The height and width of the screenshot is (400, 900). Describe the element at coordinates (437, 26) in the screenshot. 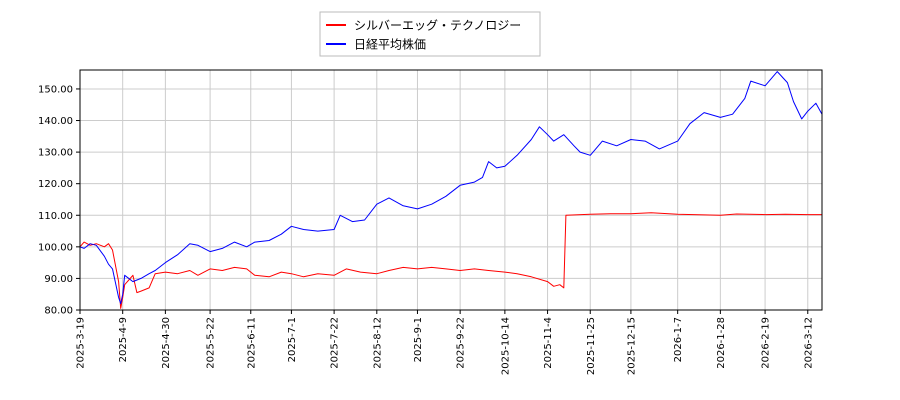

I see `legend-label-0: シルバーエッグ・テクノロジー` at that location.